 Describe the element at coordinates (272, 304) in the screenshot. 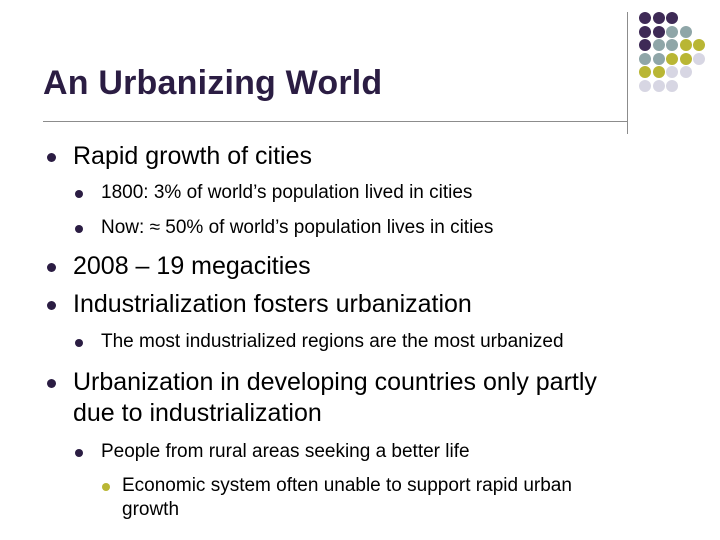

I see `bullet-text: Industrialization fosters urbanization` at that location.